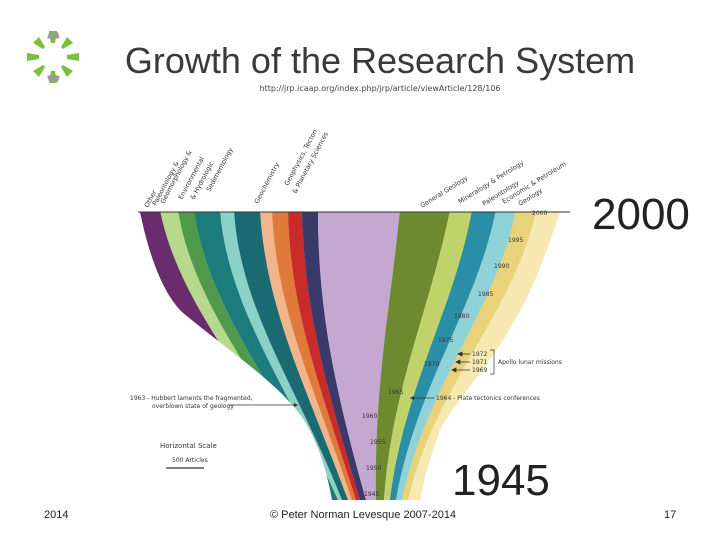 Image resolution: width=720 pixels, height=540 pixels. Describe the element at coordinates (479, 354) in the screenshot. I see `apollo-year: 1972` at that location.